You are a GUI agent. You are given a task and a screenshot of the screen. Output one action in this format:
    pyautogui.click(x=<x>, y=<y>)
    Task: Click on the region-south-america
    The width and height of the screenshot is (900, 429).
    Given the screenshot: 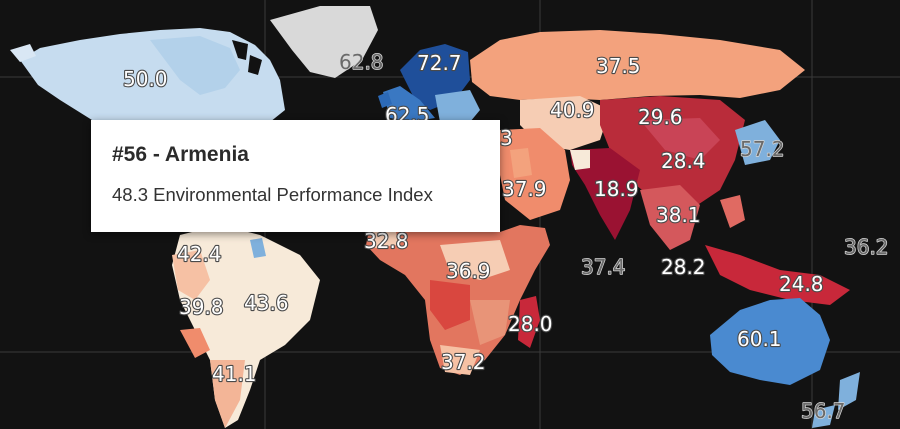 What is the action you would take?
    pyautogui.click(x=246, y=326)
    